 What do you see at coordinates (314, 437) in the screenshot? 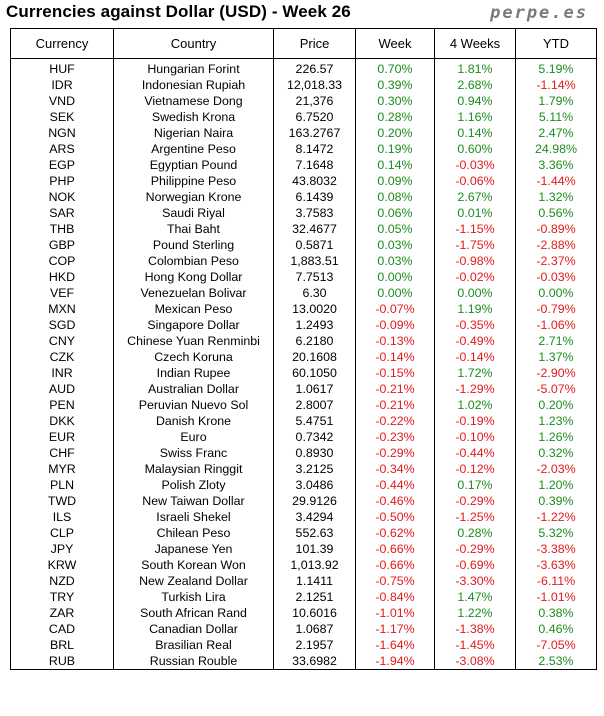
I see `price-cell: 0.7342` at bounding box center [314, 437].